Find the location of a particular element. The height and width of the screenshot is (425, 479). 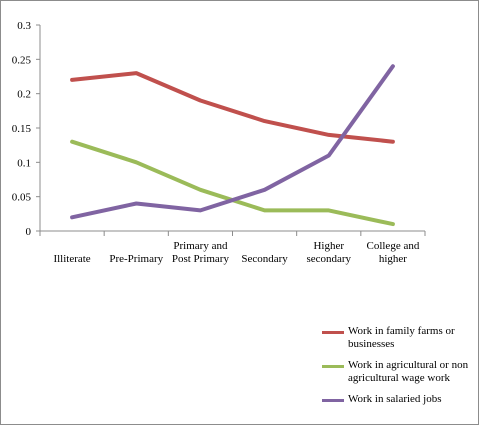

x-tick-label: Secondary is located at coordinates (264, 259).